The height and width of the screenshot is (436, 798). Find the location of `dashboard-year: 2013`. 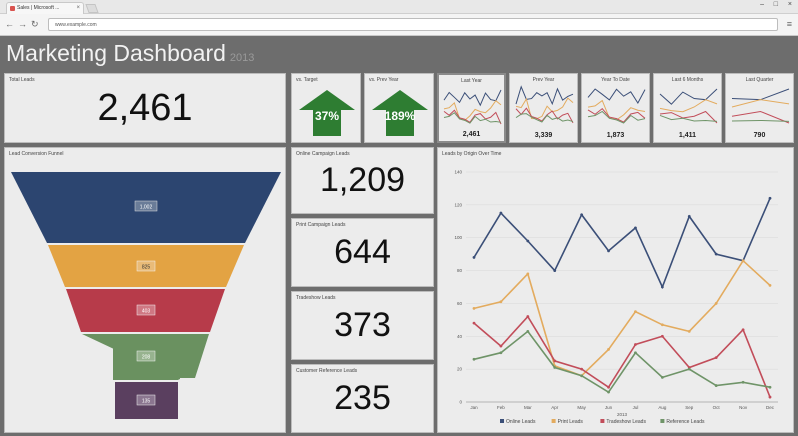

dashboard-year: 2013 is located at coordinates (242, 58).